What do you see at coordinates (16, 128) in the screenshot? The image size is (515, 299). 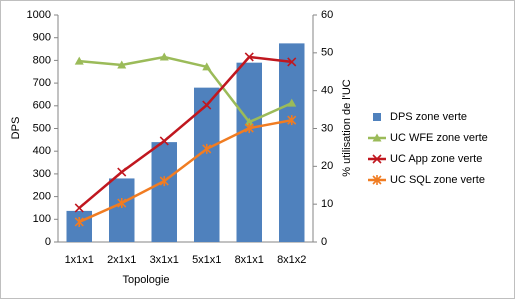 I see `y-axis-title: DPS` at bounding box center [16, 128].